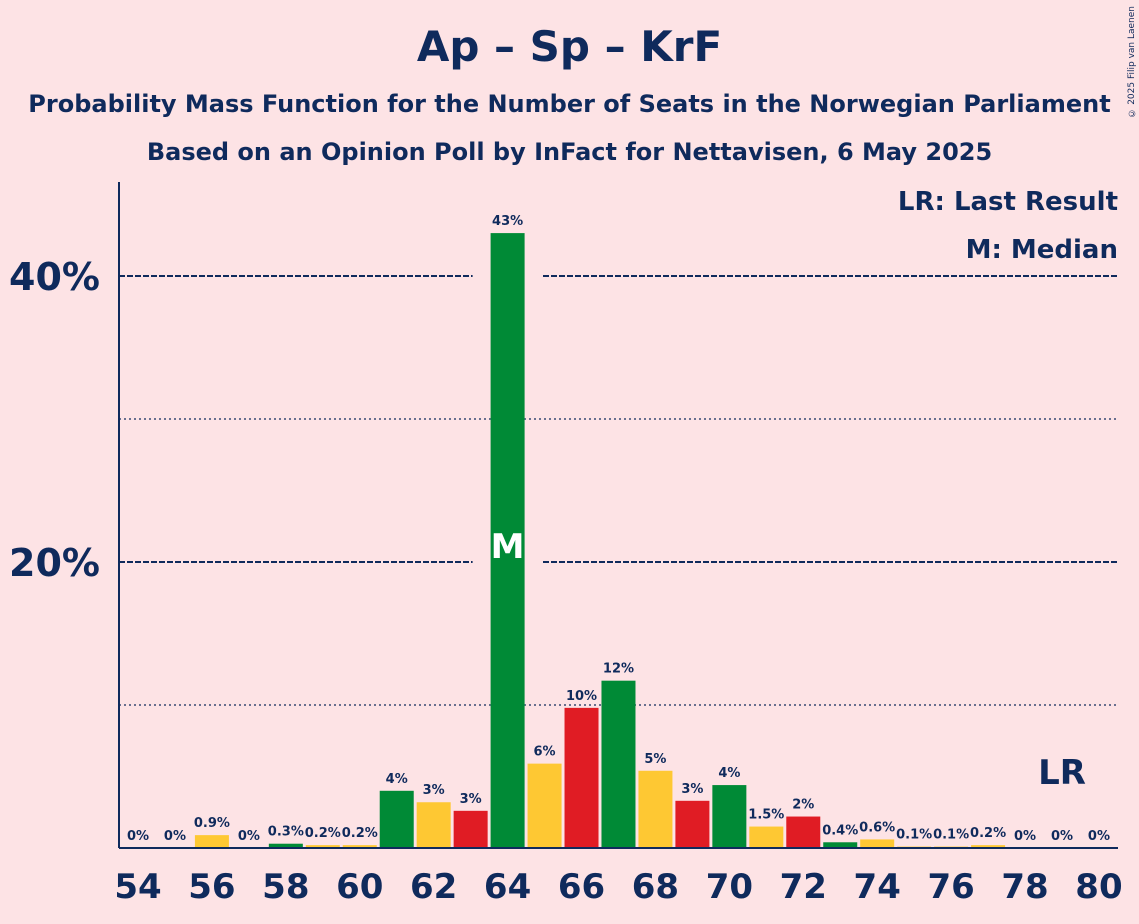 The height and width of the screenshot is (924, 1139). Describe the element at coordinates (655, 759) in the screenshot. I see `bar-value-label: 5%` at that location.